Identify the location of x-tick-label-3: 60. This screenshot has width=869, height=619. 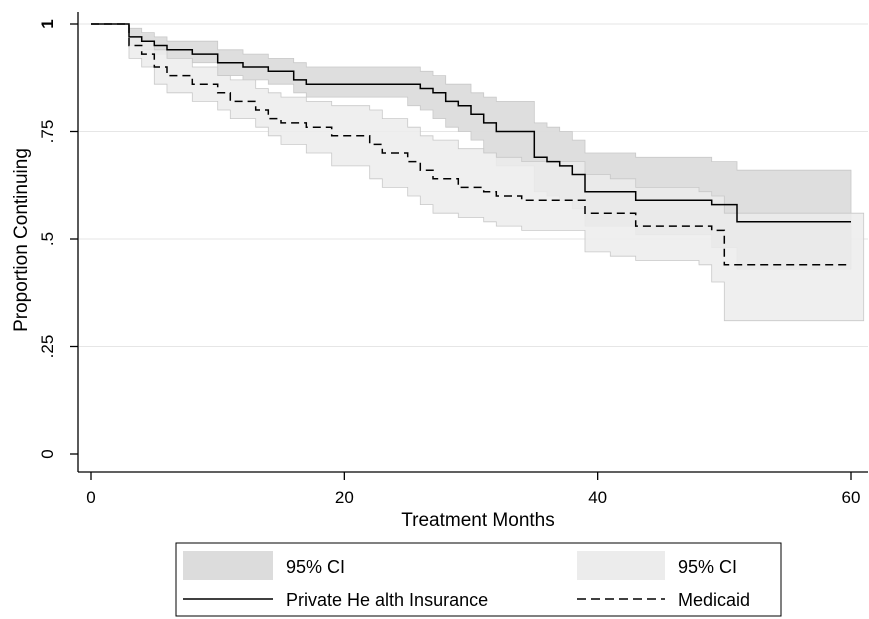
(851, 497).